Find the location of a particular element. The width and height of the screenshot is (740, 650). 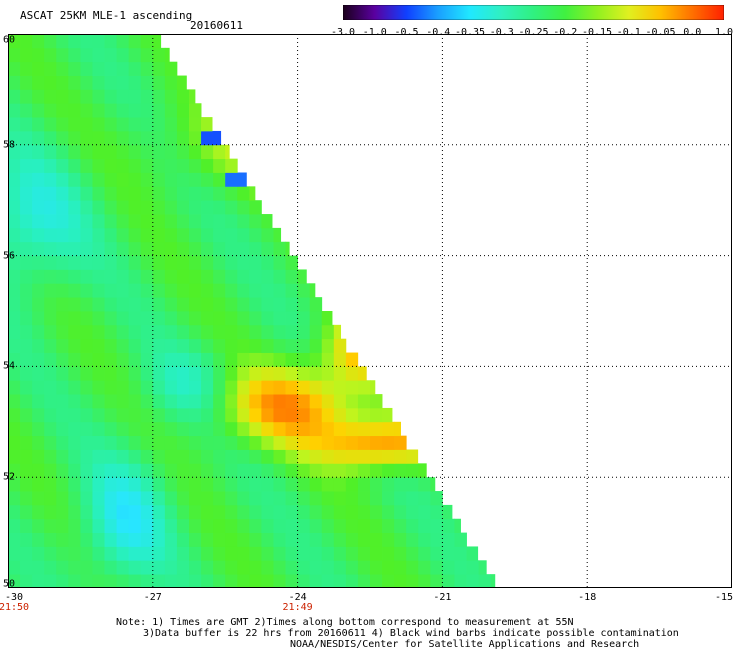

colorbar-gradient is located at coordinates (533, 12).